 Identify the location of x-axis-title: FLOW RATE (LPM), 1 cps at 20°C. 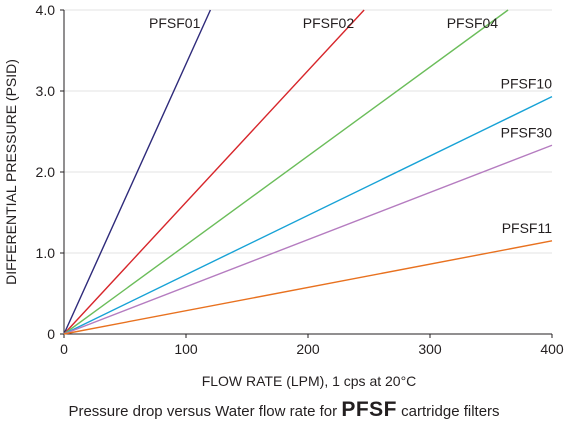
(309, 381).